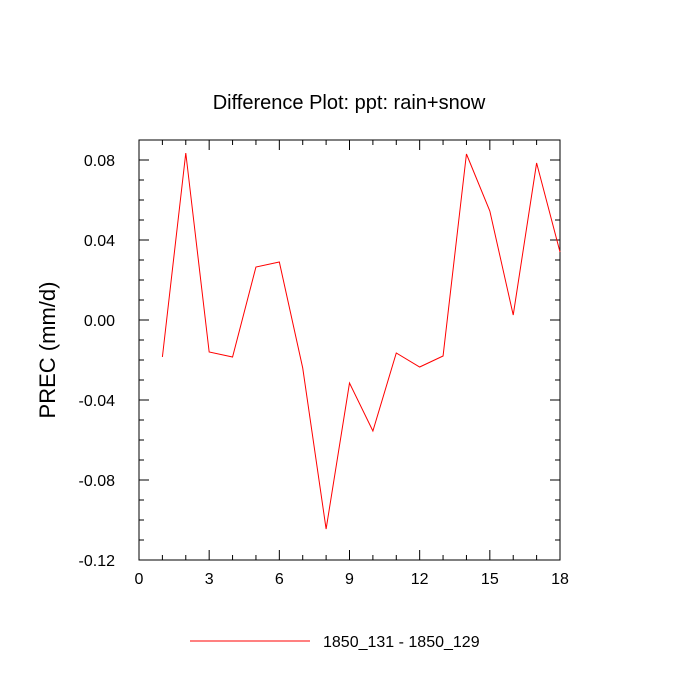  I want to click on chart-title: Difference Plot: ppt: rain+snow, so click(349, 103).